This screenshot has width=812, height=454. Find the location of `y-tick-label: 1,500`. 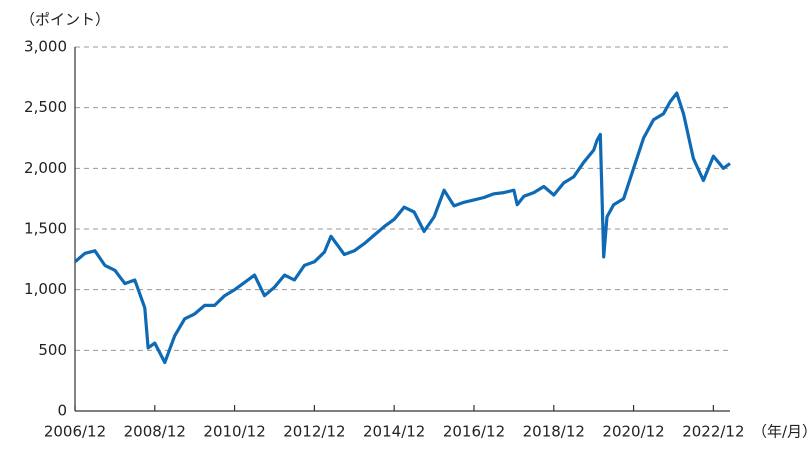

y-tick-label: 1,500 is located at coordinates (45, 229).